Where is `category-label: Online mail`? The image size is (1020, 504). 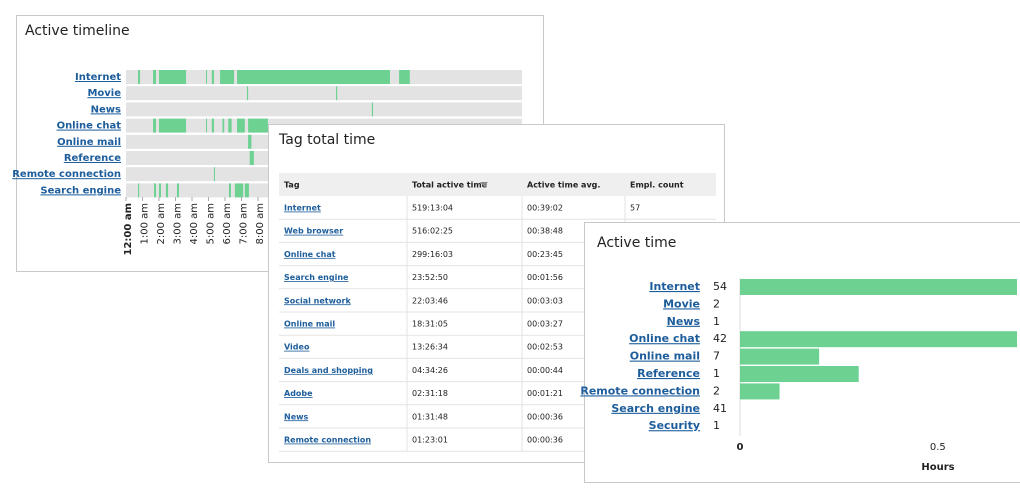 category-label: Online mail is located at coordinates (665, 356).